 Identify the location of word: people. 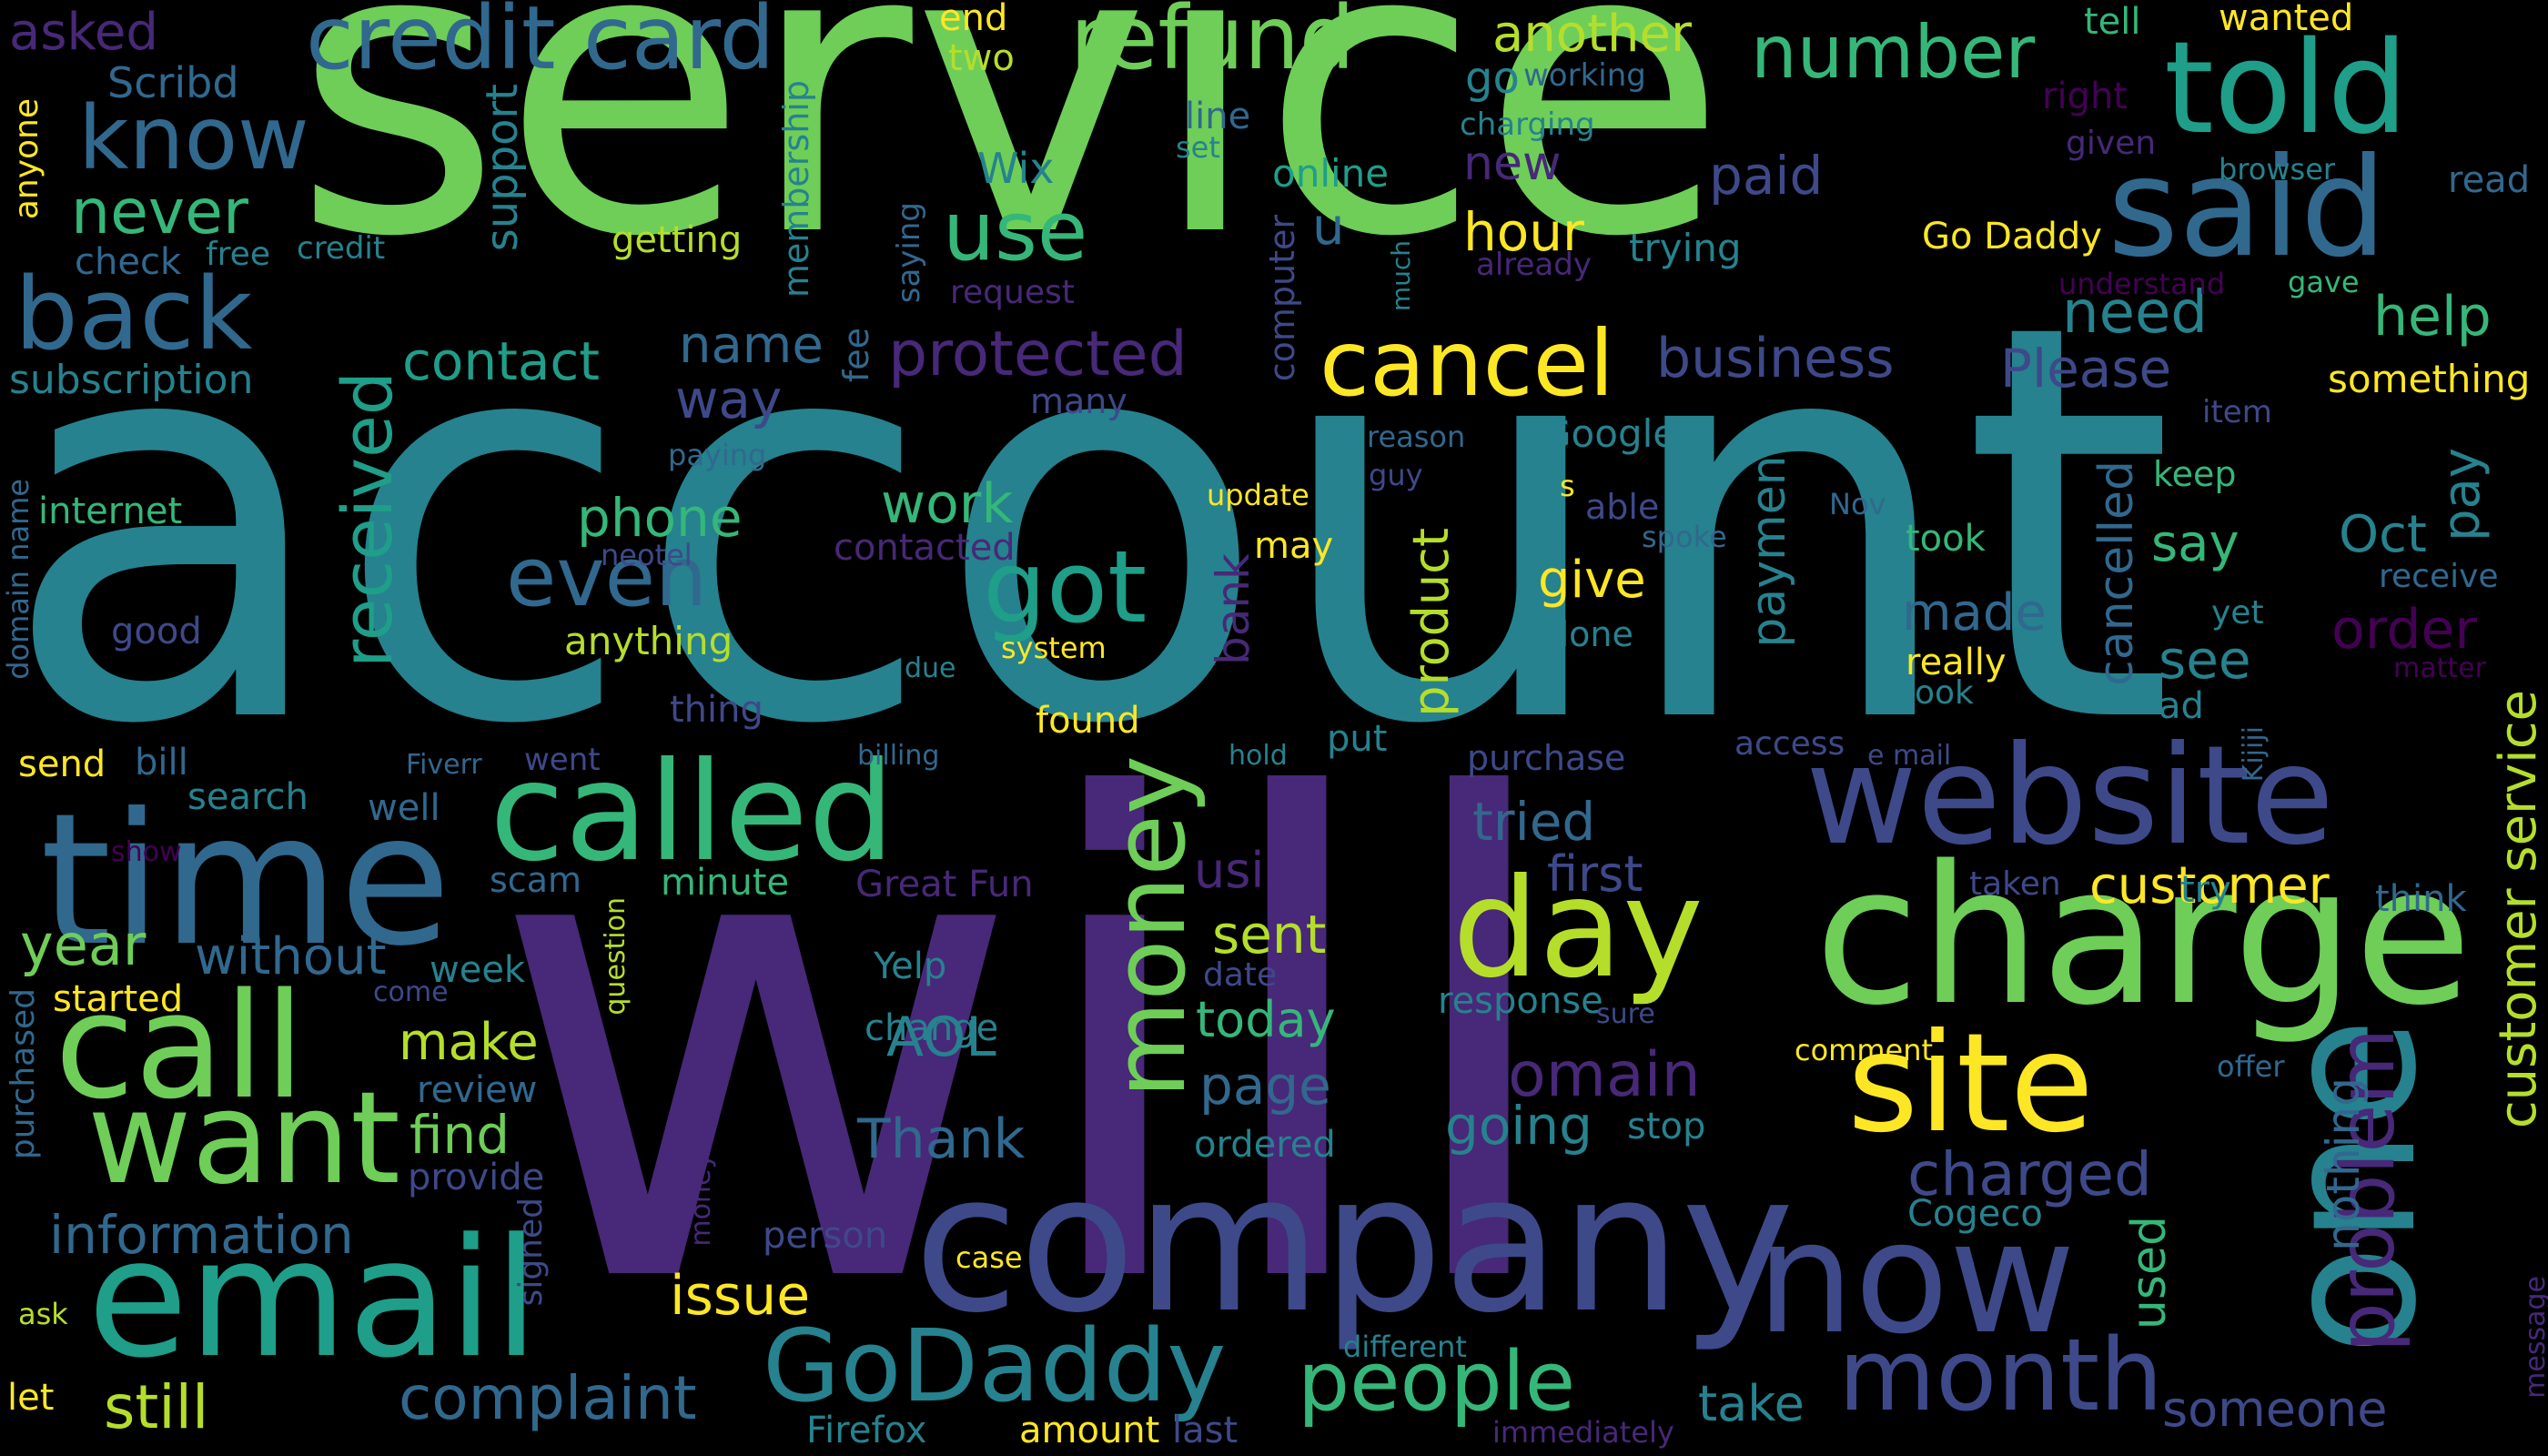
(1437, 1382).